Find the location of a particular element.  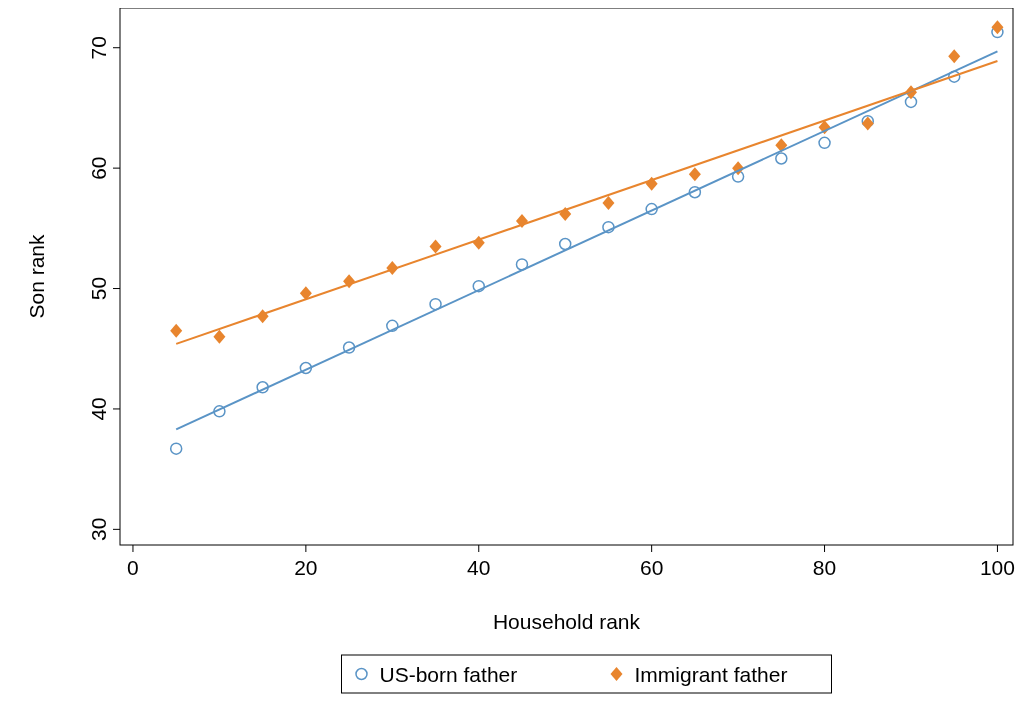

x-tick-label: 40 is located at coordinates (479, 567).